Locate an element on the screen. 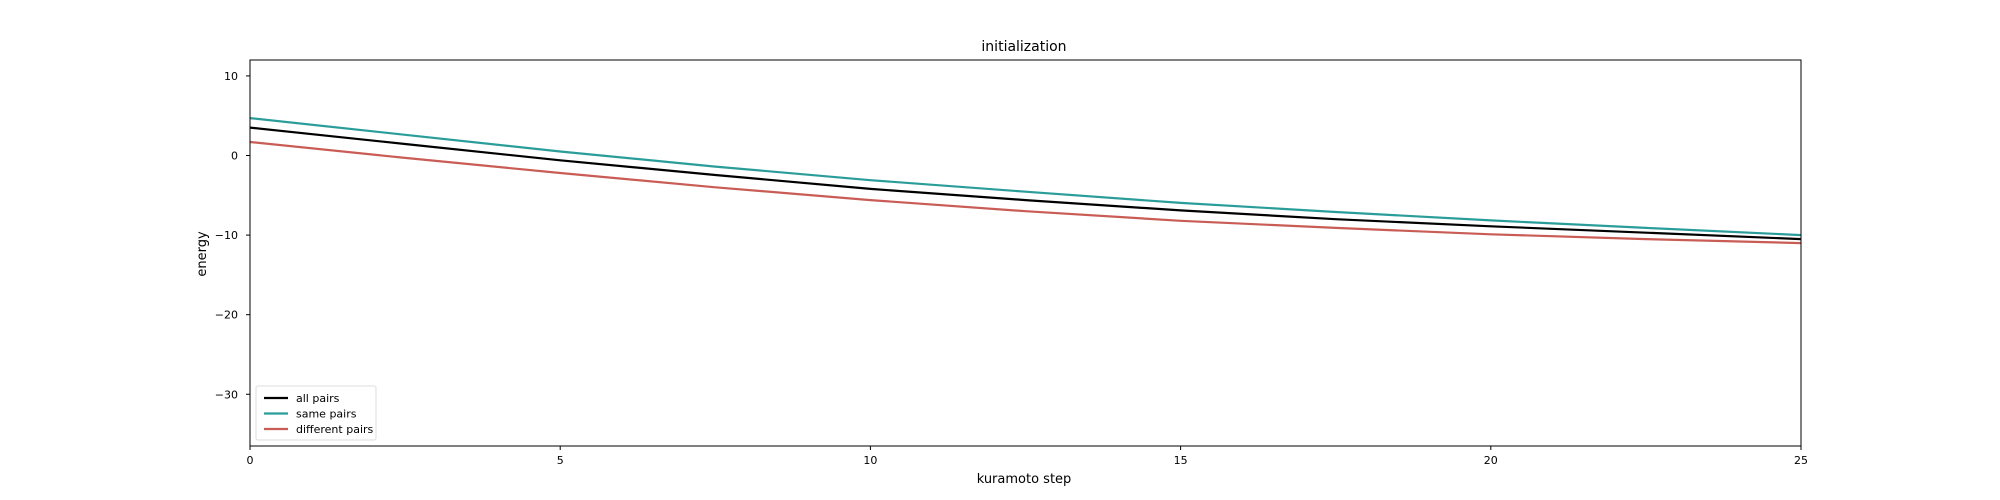 This screenshot has width=2000, height=500. x-tick-label: 0 is located at coordinates (250, 460).